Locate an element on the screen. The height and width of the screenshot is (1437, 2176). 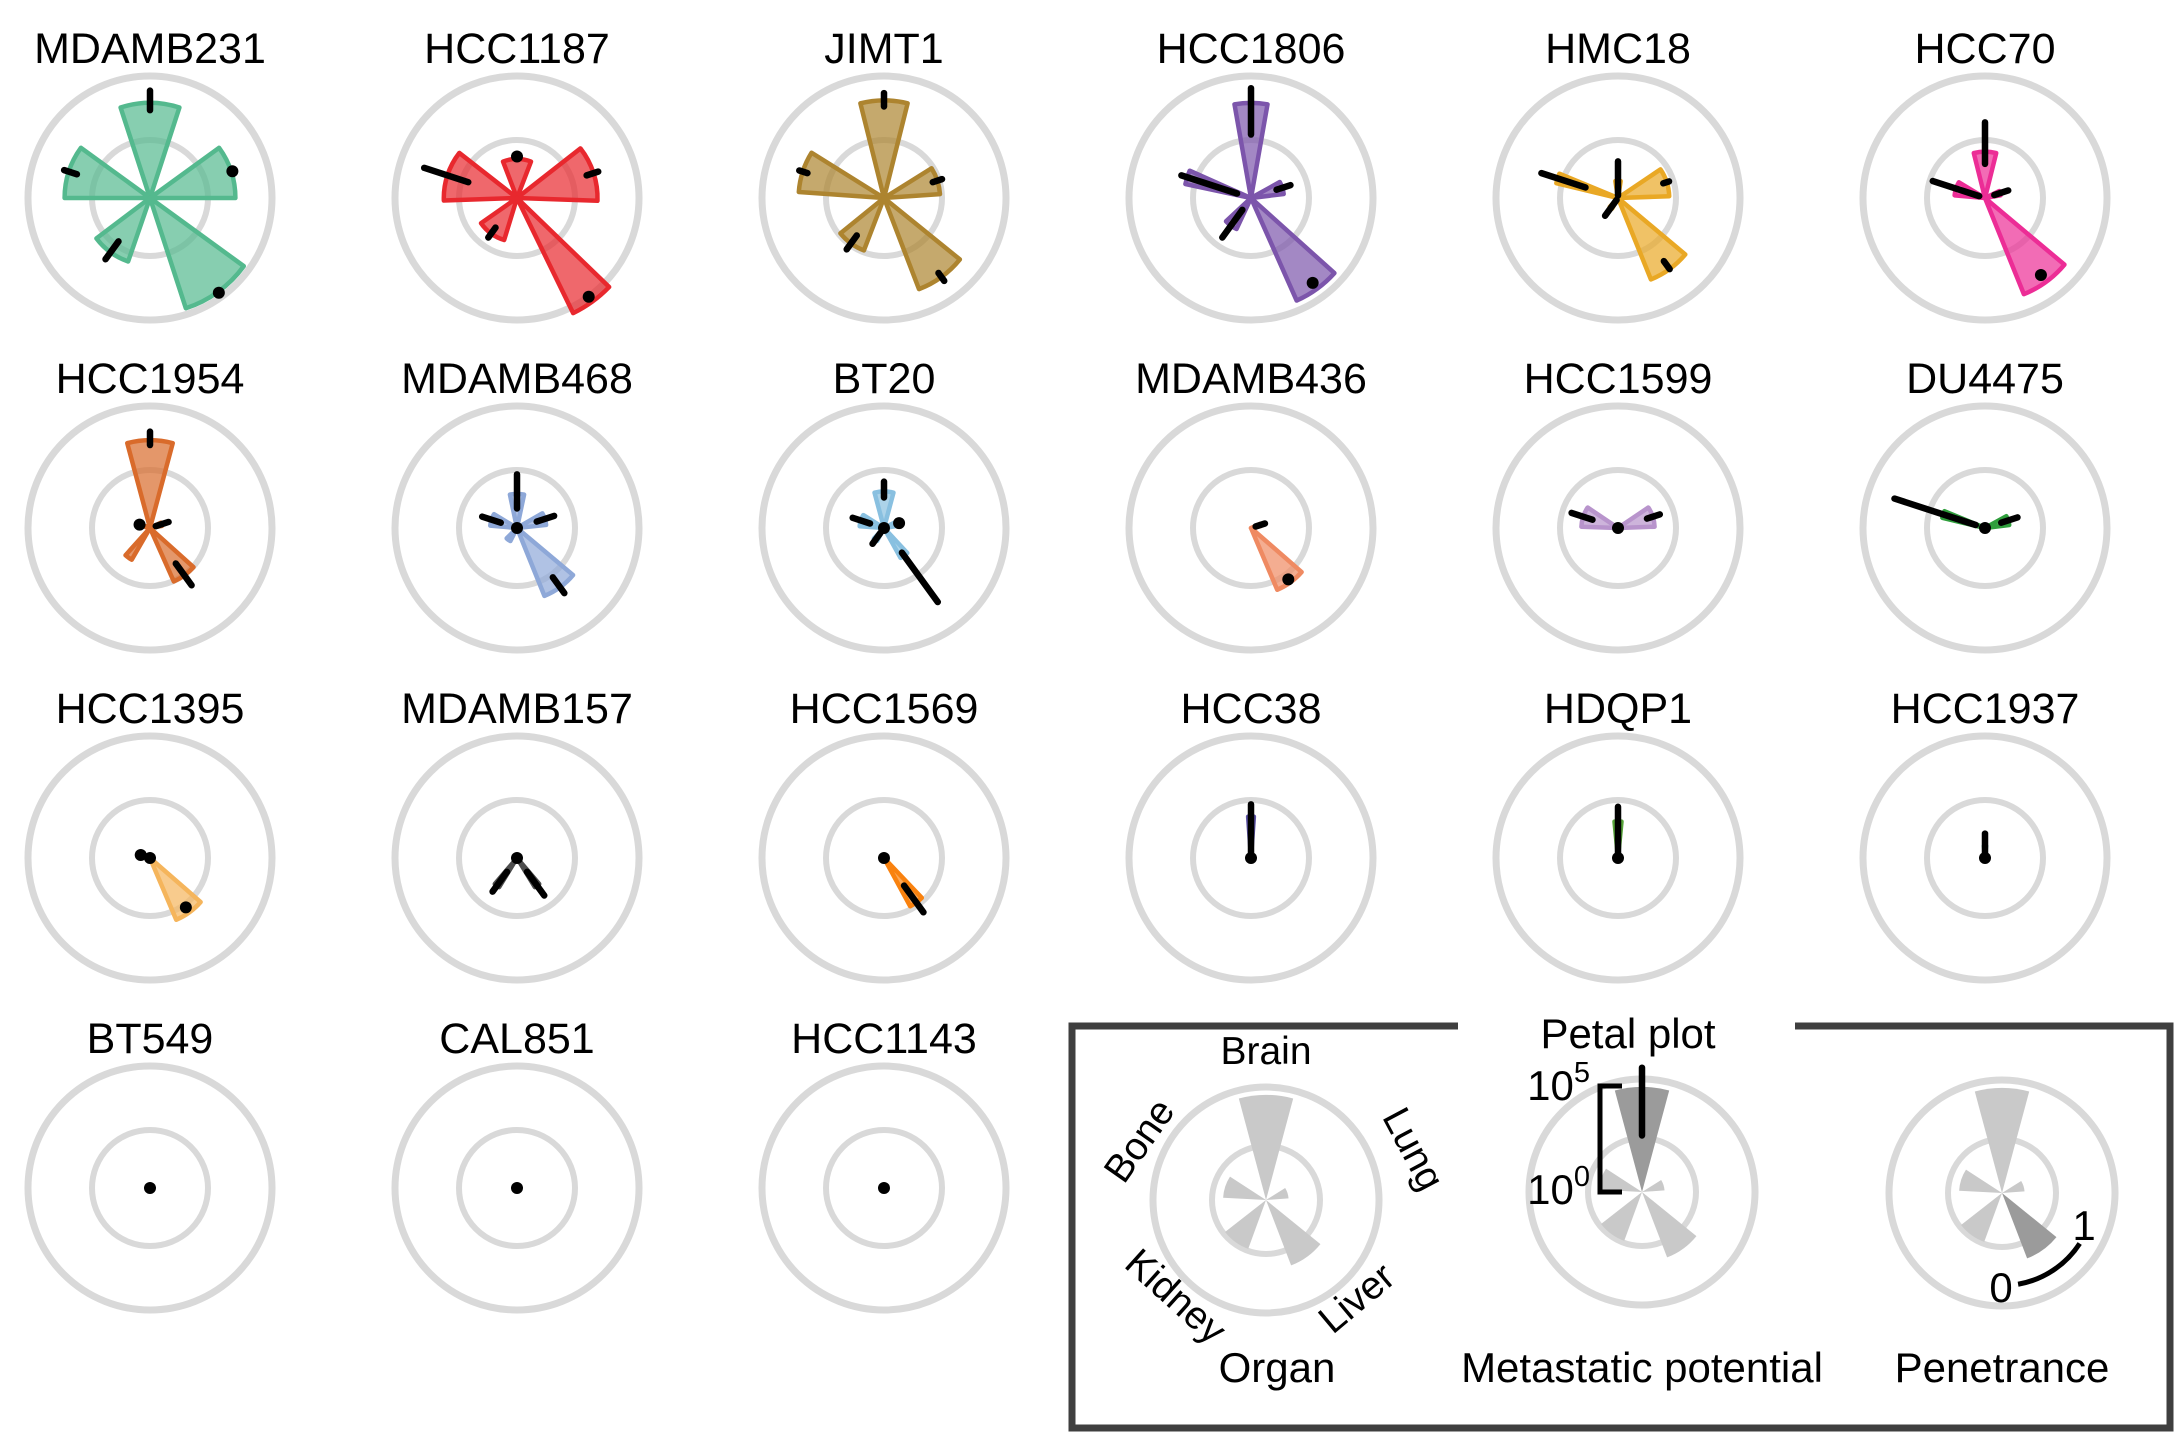
cell-plot-title: HCC1806 is located at coordinates (1251, 49).